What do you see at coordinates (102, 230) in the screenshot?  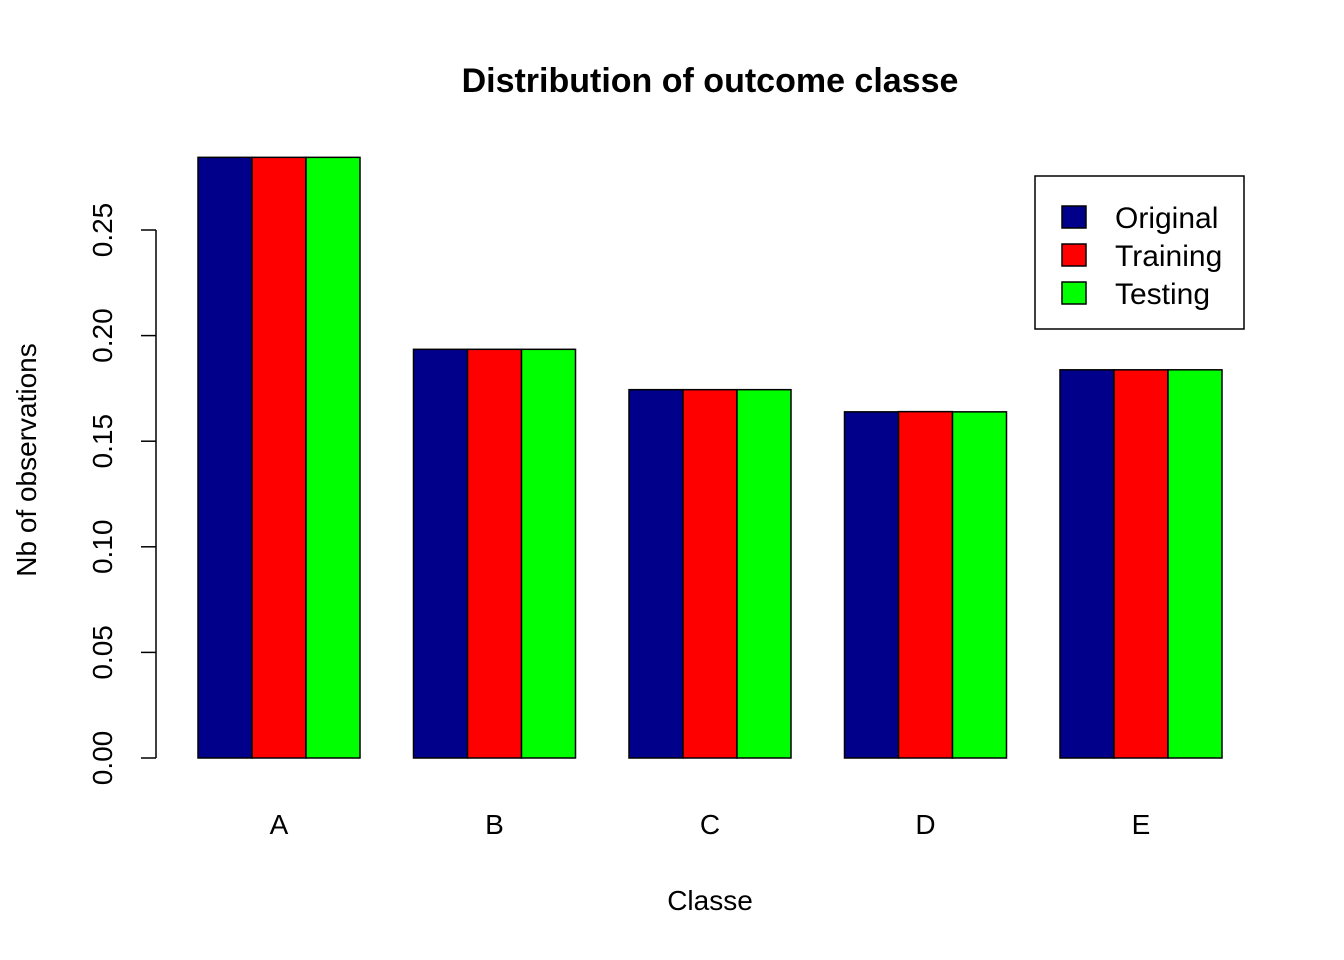 I see `y-tick-label: 0.25` at bounding box center [102, 230].